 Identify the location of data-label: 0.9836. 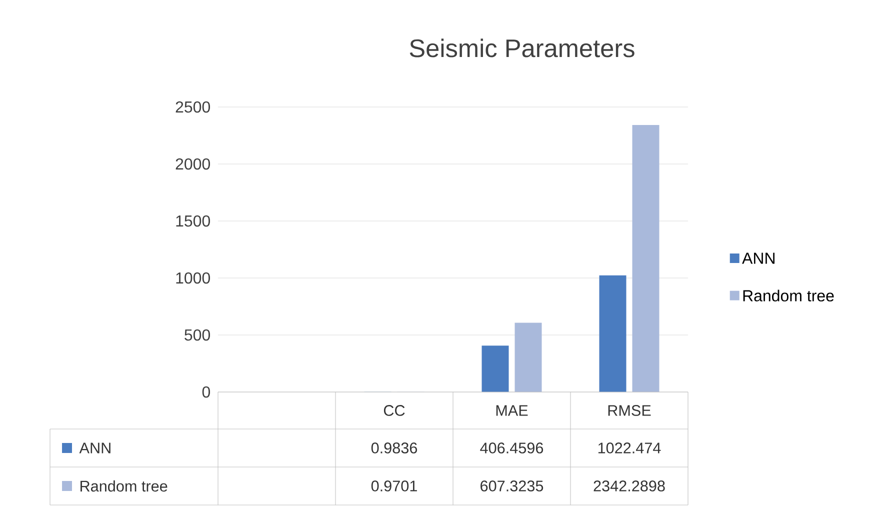
(394, 448).